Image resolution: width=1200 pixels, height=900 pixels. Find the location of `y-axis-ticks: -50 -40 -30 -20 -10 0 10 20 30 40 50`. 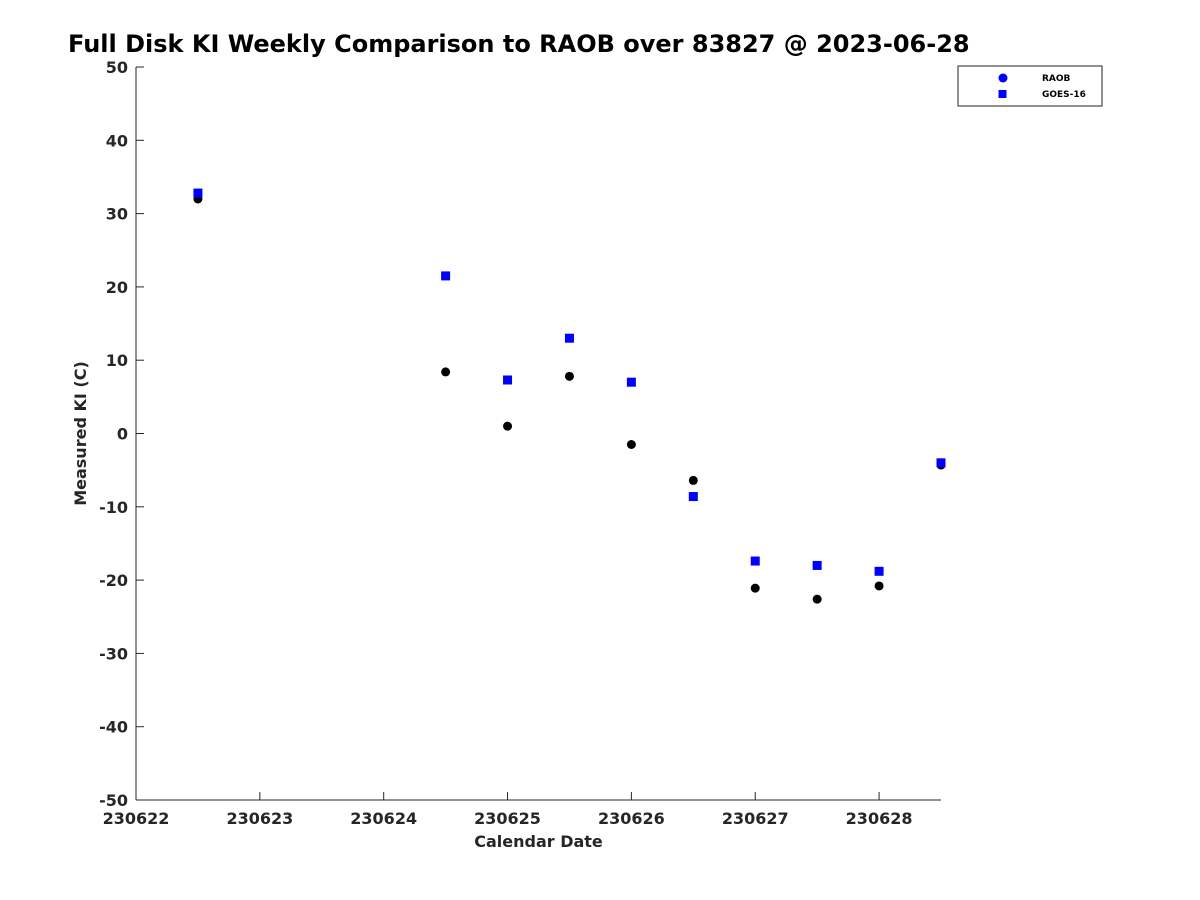

y-axis-ticks: -50 -40 -30 -20 -10 0 10 20 30 40 50 is located at coordinates (121, 434).